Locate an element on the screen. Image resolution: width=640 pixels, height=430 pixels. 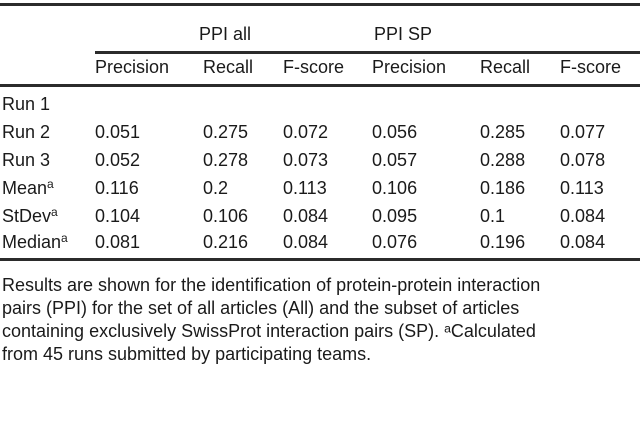
table-cell: 0.116 is located at coordinates (117, 187).